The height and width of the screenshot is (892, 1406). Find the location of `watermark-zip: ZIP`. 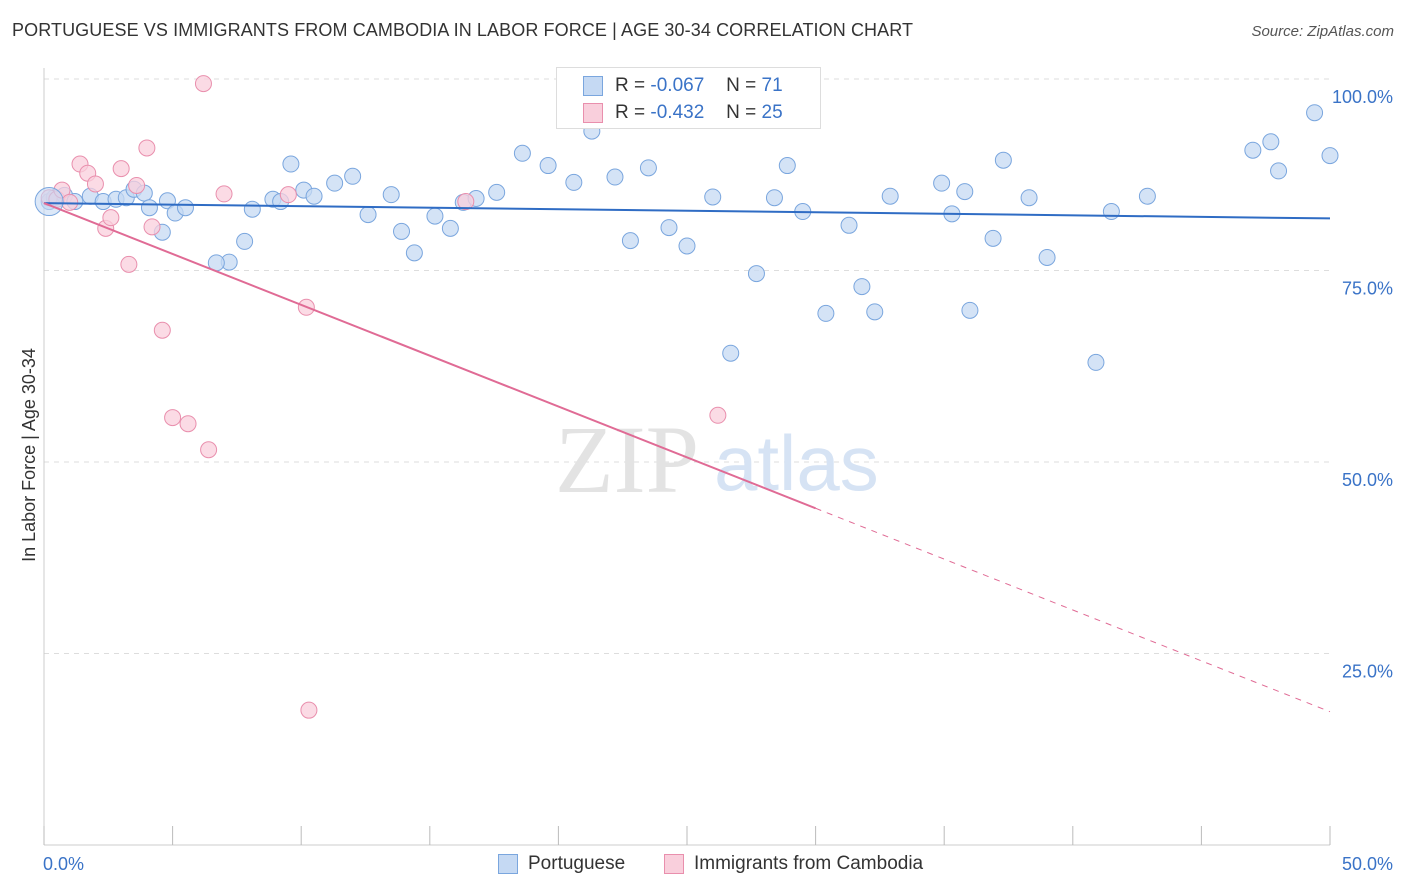

watermark-zip: ZIP is located at coordinates (627, 459).